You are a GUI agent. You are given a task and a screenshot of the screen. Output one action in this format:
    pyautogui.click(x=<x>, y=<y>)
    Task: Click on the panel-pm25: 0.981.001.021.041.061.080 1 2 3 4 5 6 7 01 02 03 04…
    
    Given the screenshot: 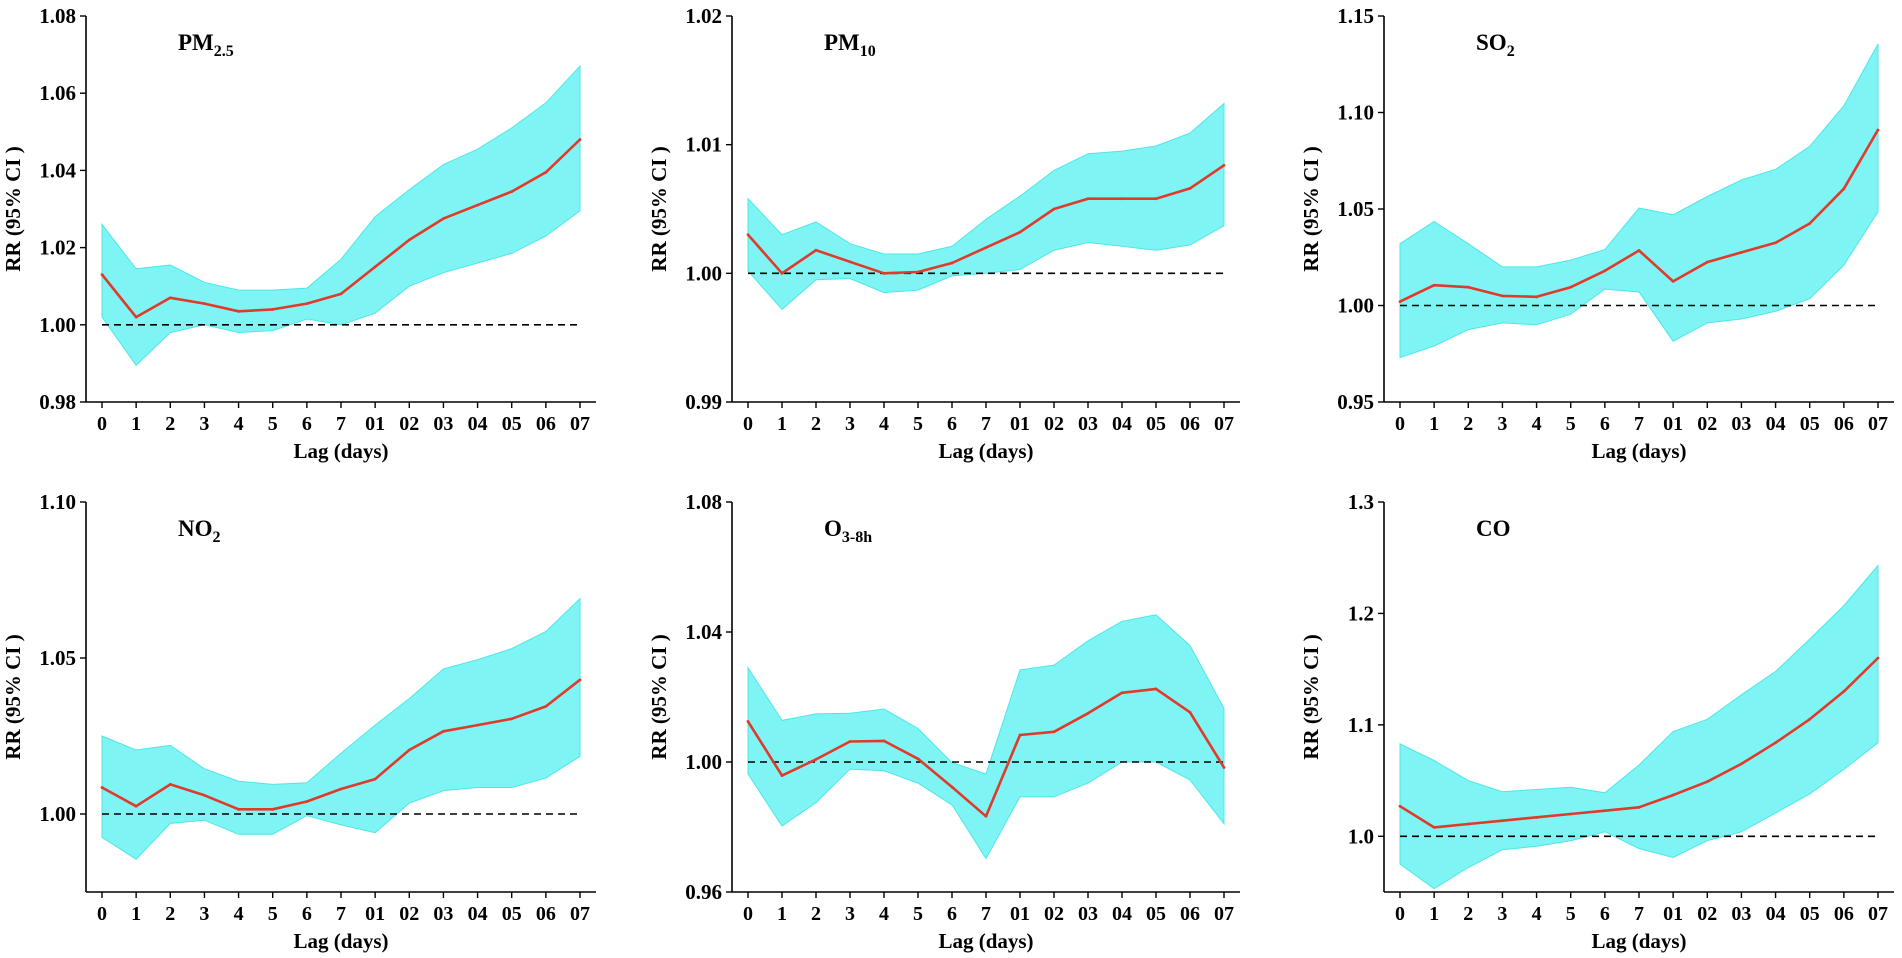 What is the action you would take?
    pyautogui.click(x=298, y=233)
    